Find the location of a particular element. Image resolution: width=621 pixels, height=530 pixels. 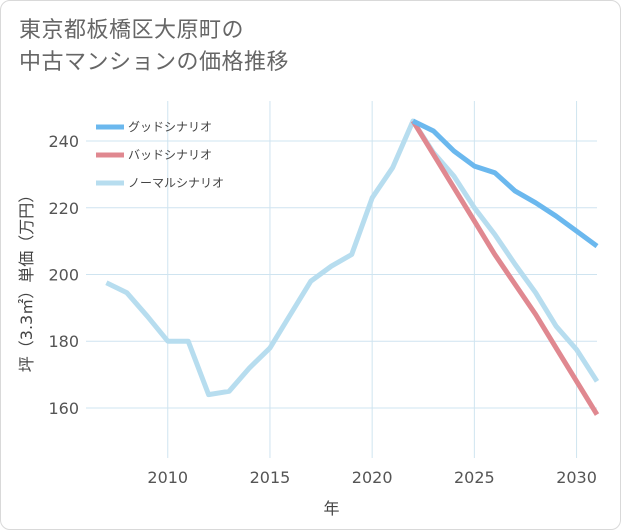

legend-label: ノーマルシナリオ is located at coordinates (176, 183).